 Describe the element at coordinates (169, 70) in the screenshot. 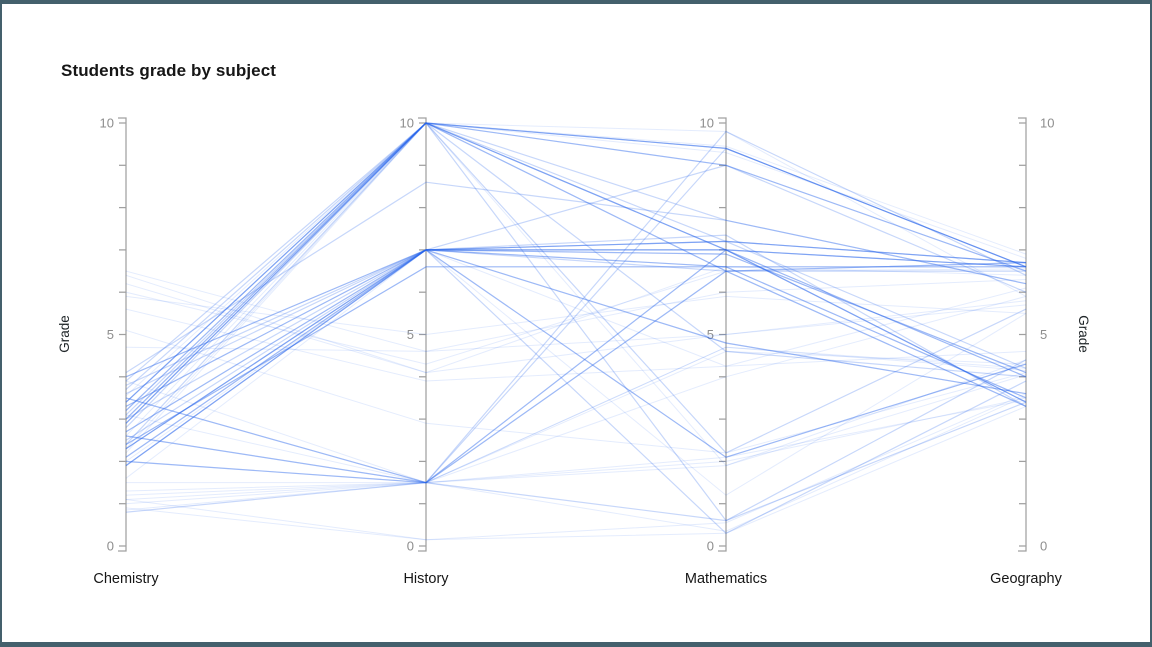

I see `chart-title: Students grade by subject` at that location.